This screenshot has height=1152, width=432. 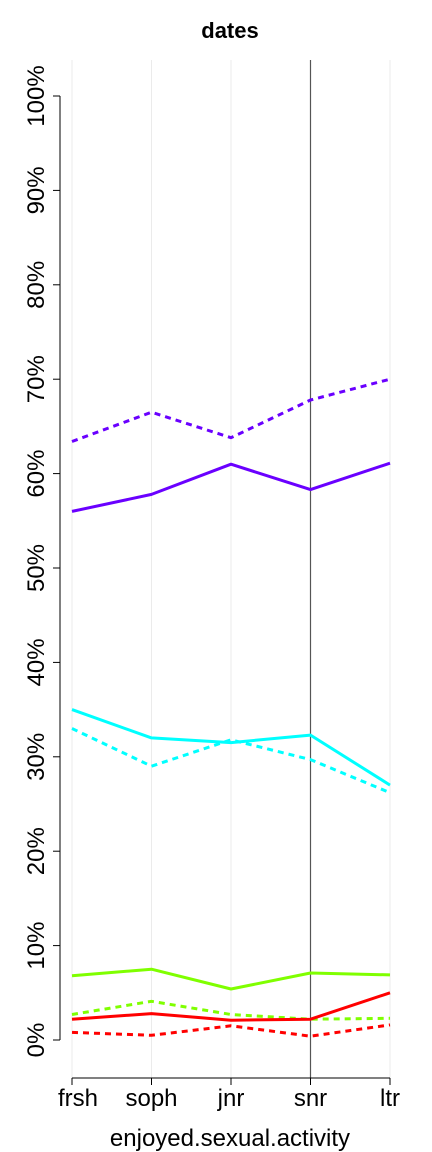 I want to click on x-tick-label: snr, so click(x=310, y=1098).